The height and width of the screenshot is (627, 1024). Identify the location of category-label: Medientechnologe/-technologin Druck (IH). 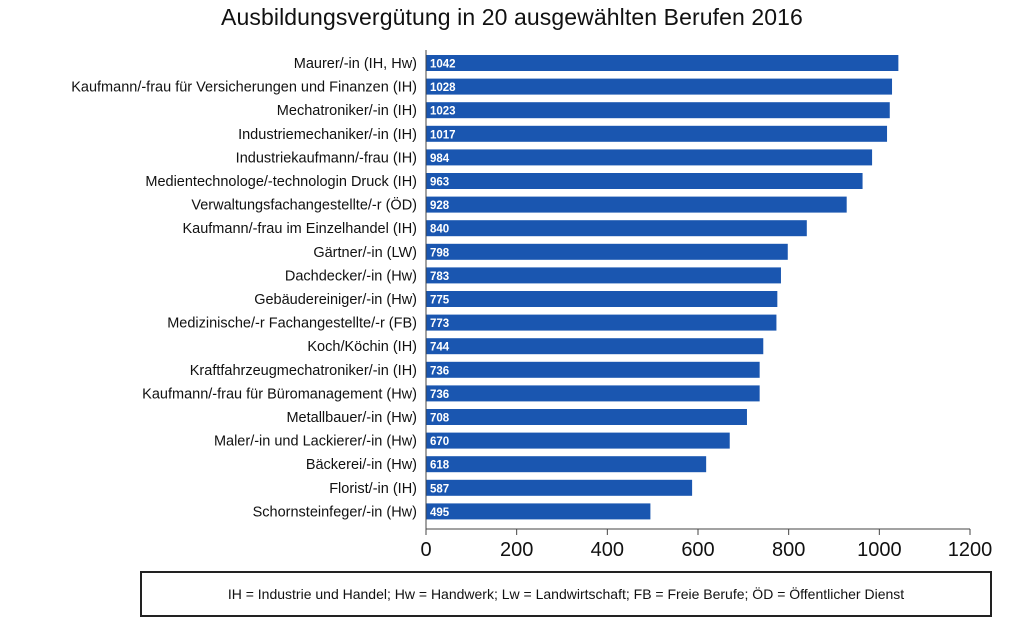
(281, 182).